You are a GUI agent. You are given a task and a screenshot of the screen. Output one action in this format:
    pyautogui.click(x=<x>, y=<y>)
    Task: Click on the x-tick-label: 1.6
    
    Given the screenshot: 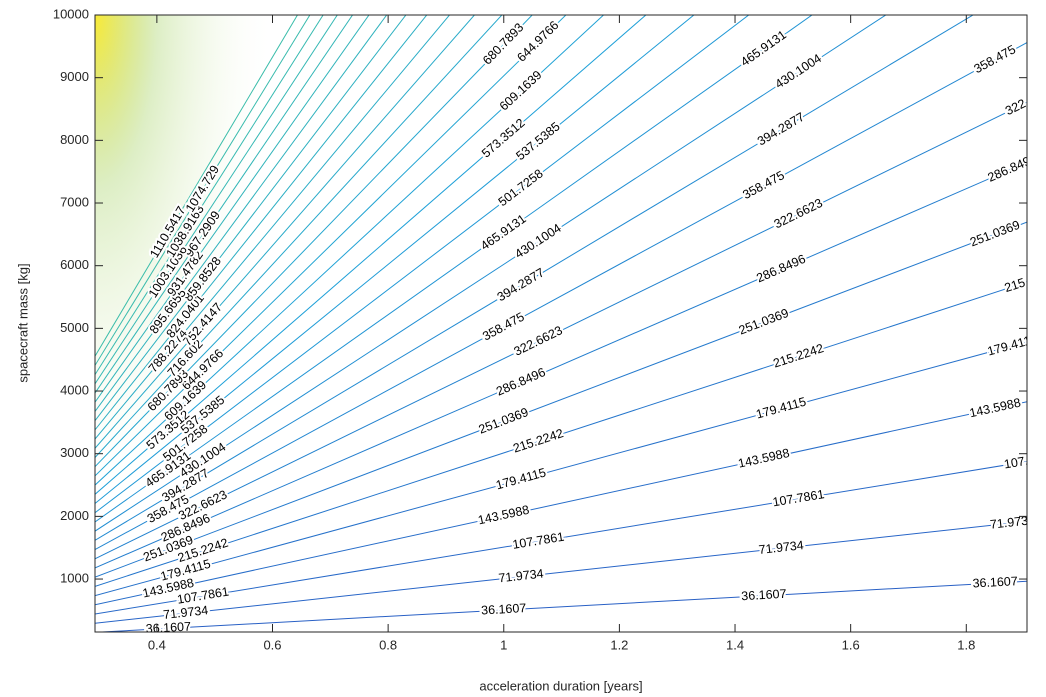 What is the action you would take?
    pyautogui.click(x=851, y=644)
    